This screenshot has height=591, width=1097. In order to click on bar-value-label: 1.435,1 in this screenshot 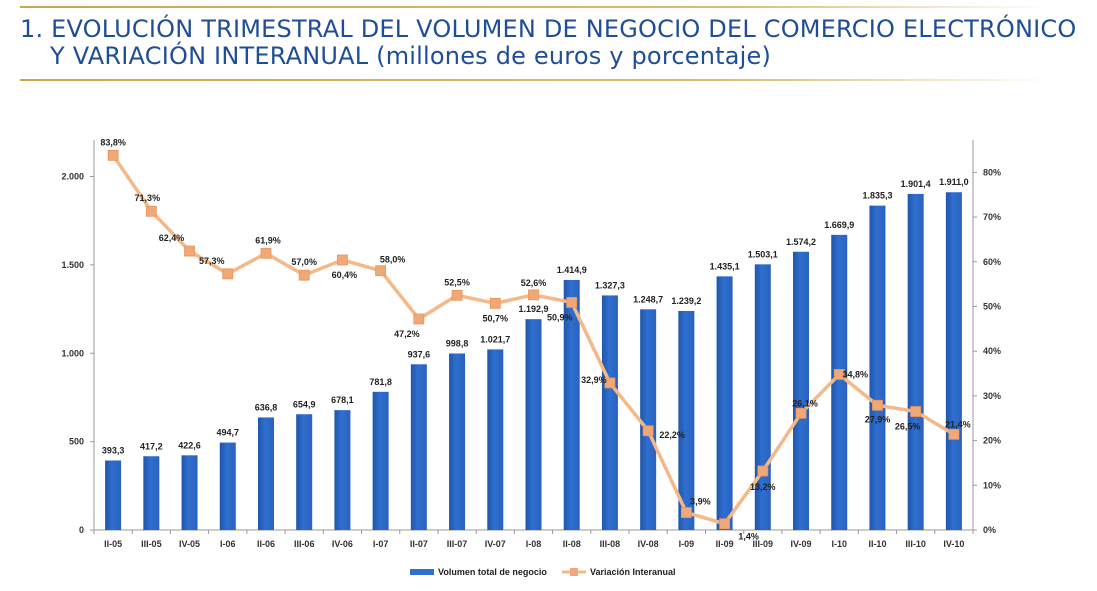, I will do `click(725, 266)`.